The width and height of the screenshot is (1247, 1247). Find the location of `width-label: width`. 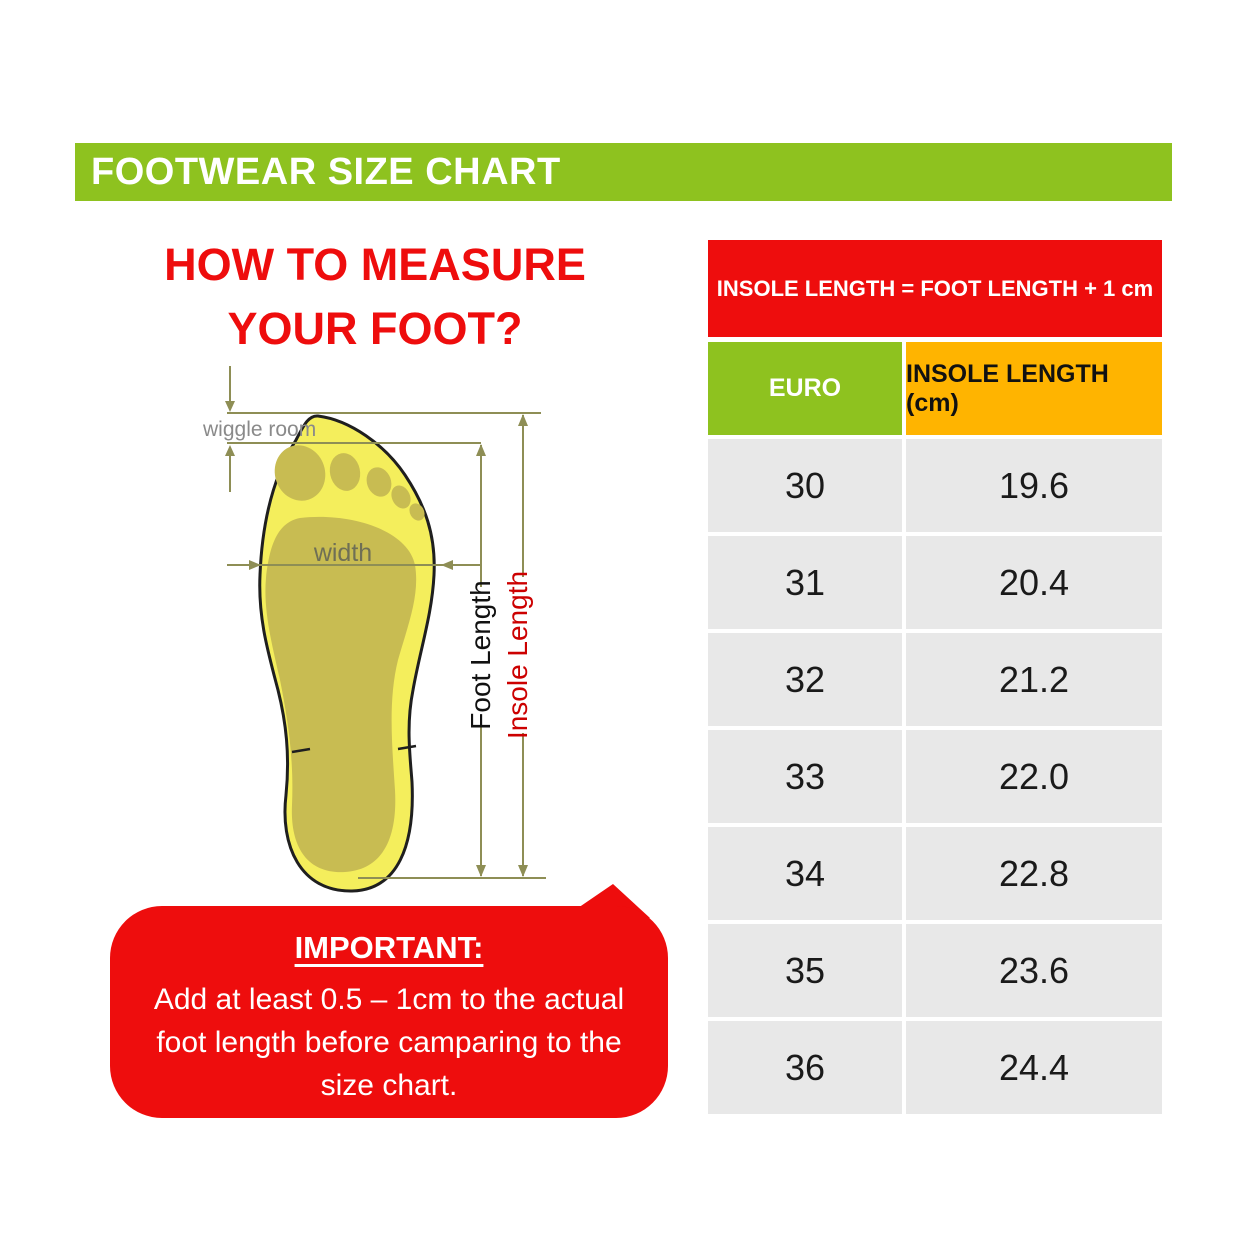

width-label: width is located at coordinates (342, 553).